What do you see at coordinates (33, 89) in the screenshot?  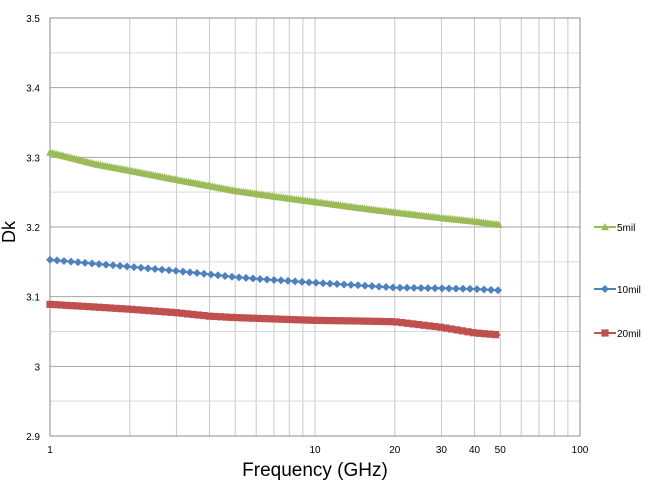 I see `y-tick-label: 3.4` at bounding box center [33, 89].